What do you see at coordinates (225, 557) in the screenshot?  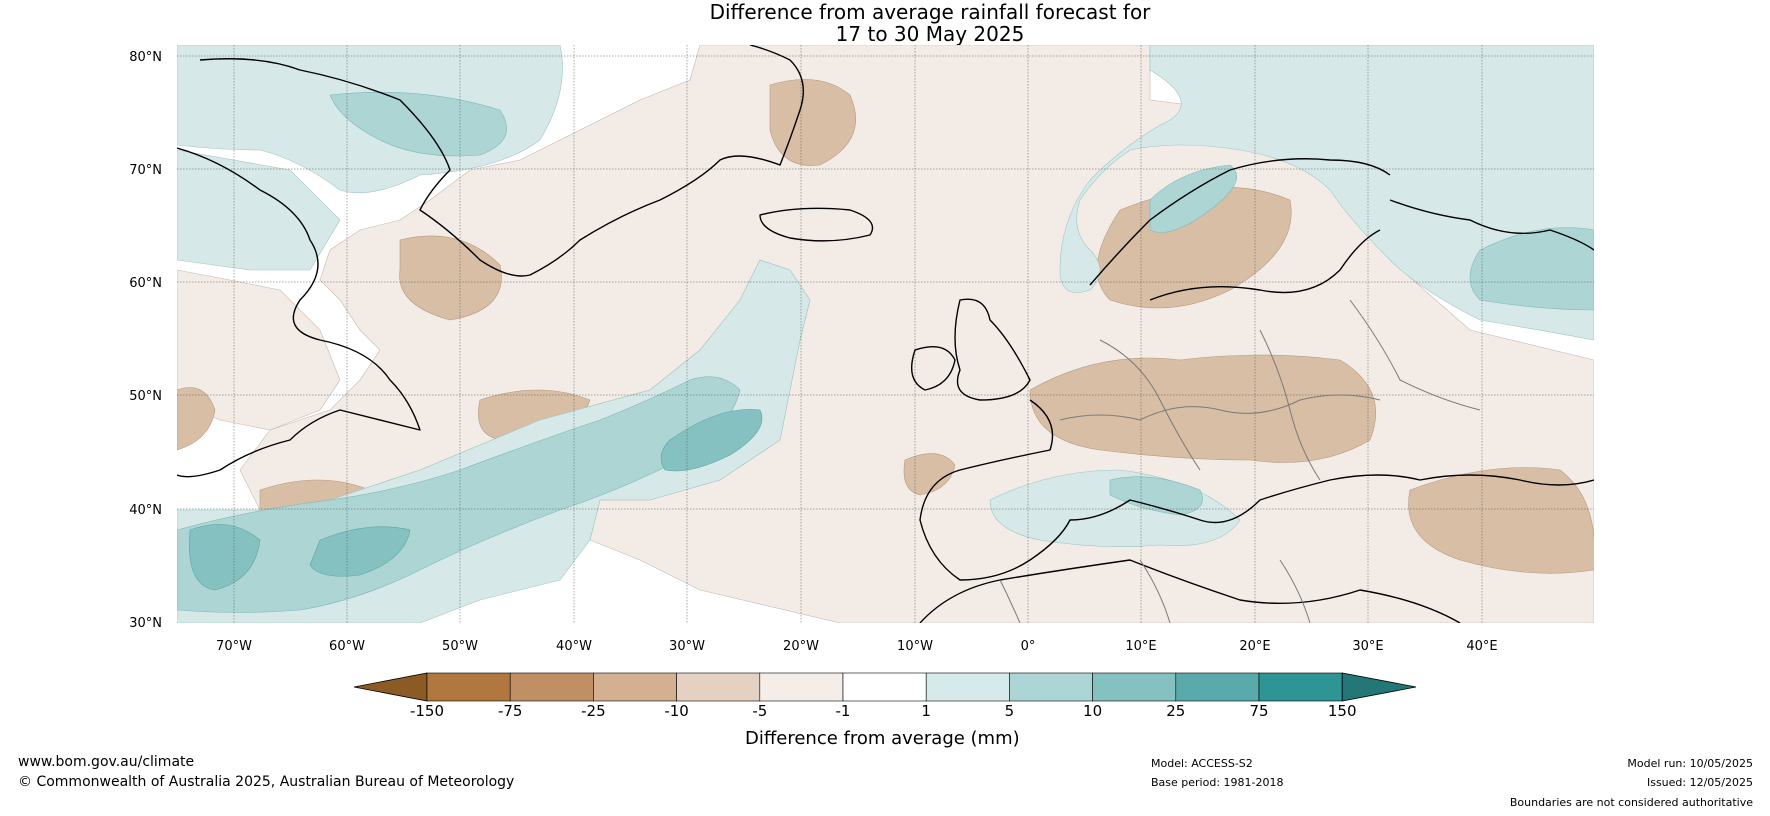 I see `wet-strong-southwest` at bounding box center [225, 557].